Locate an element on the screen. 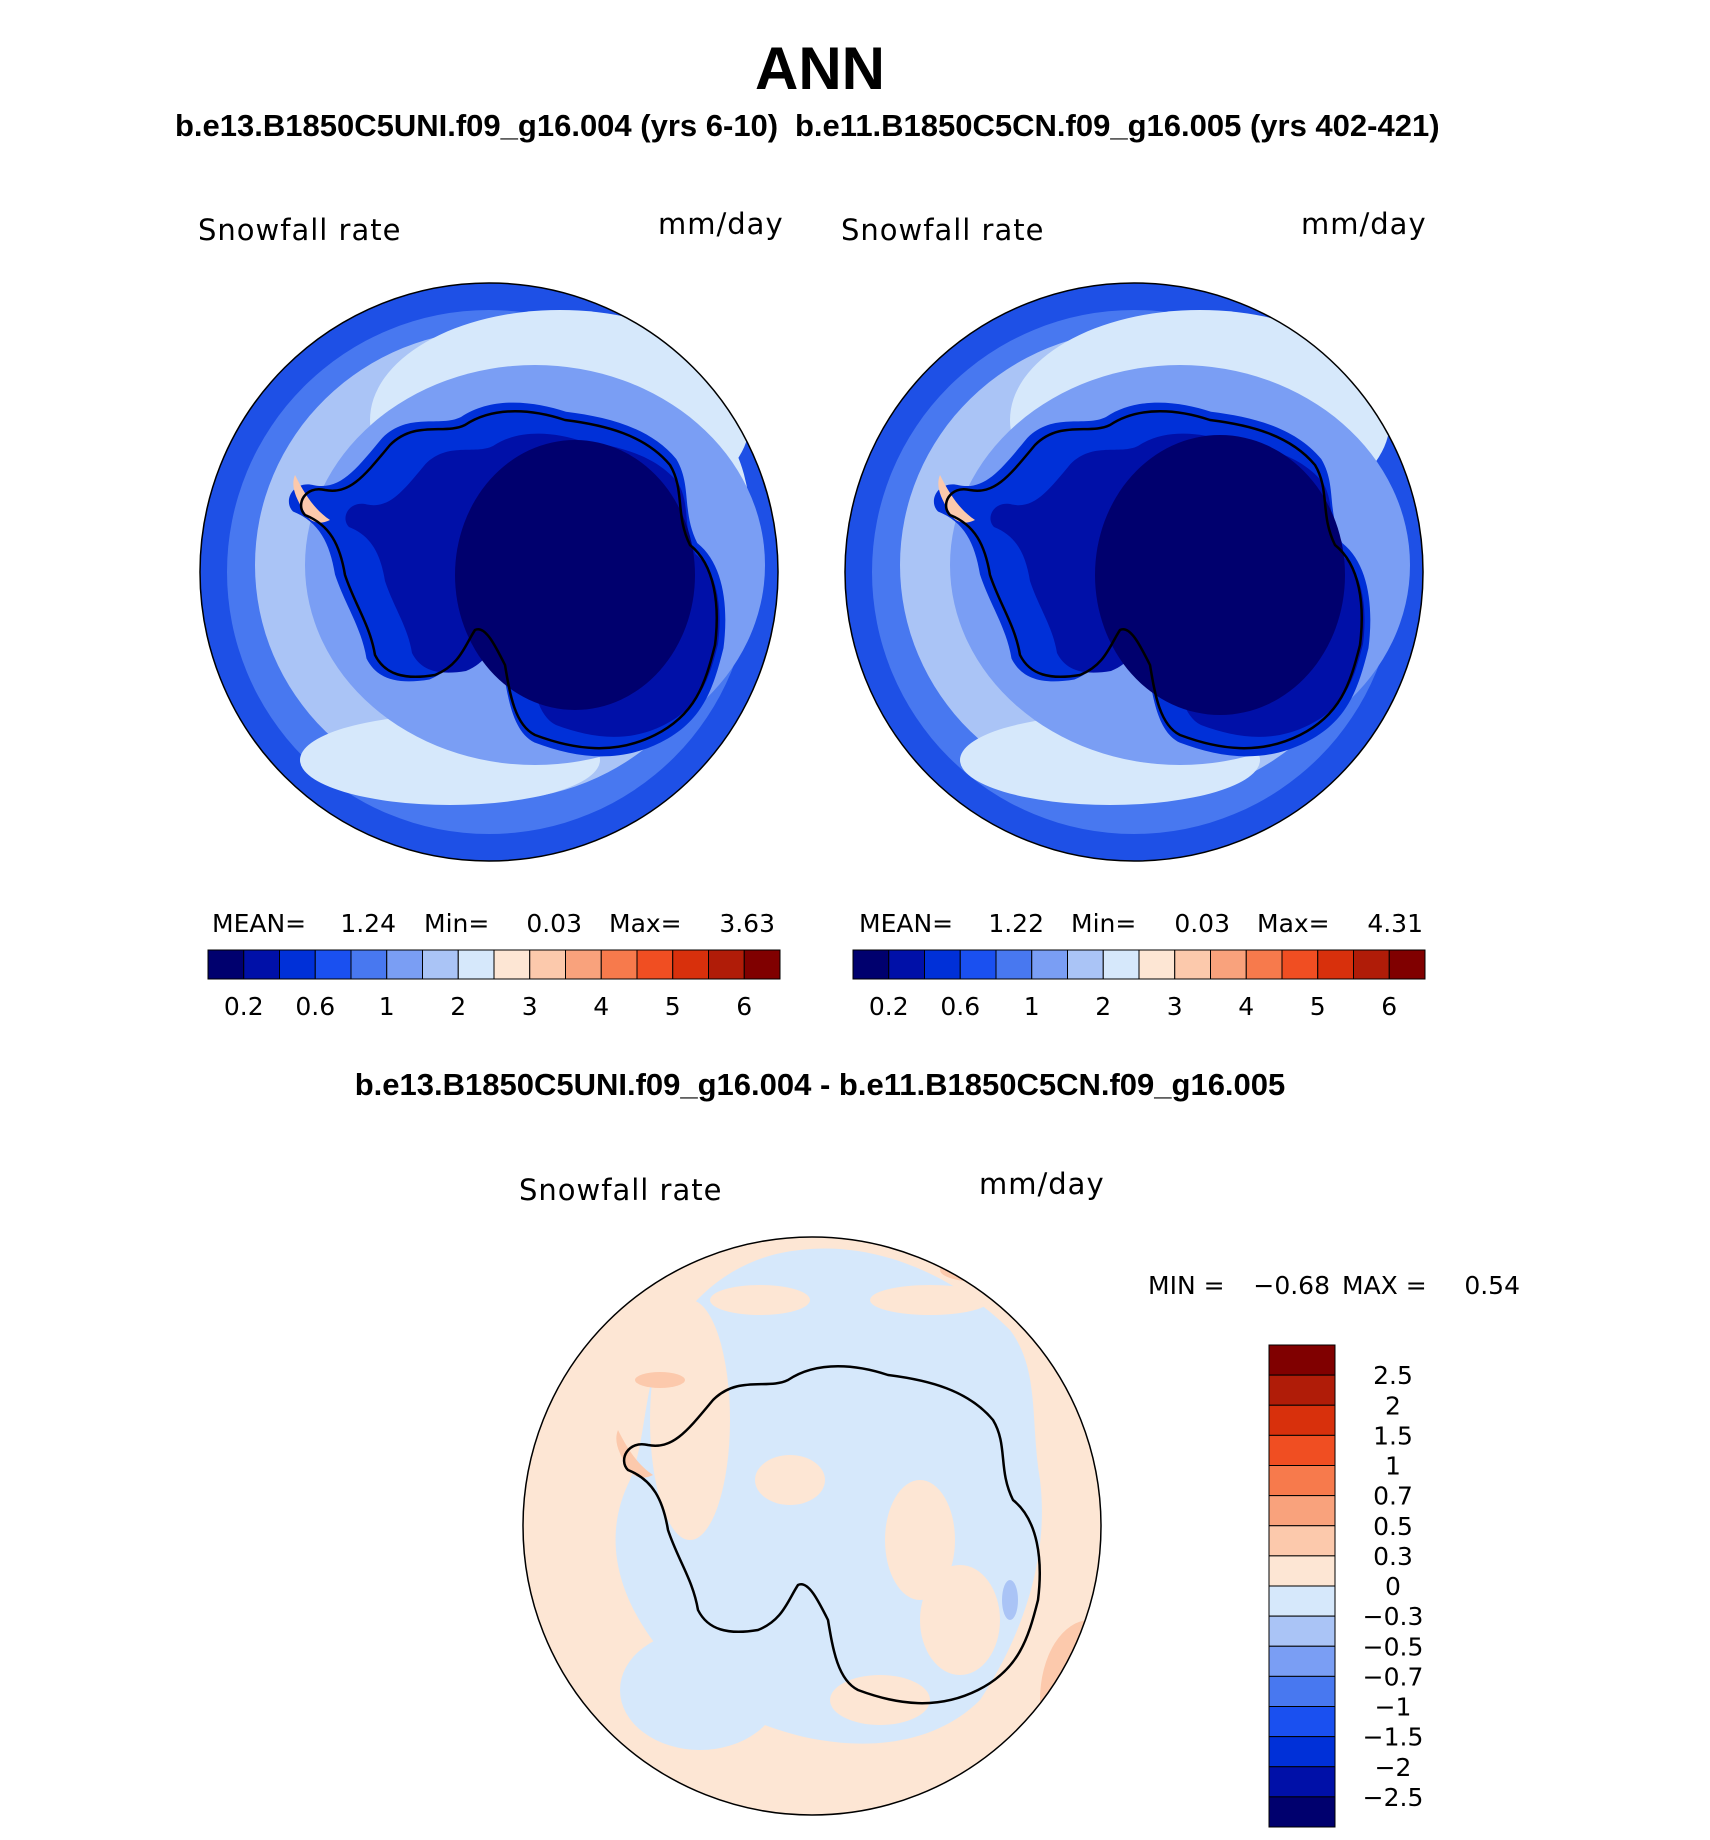 This screenshot has height=1840, width=1710. colorbar-diff-tick-label: −0.5 is located at coordinates (1393, 1646).